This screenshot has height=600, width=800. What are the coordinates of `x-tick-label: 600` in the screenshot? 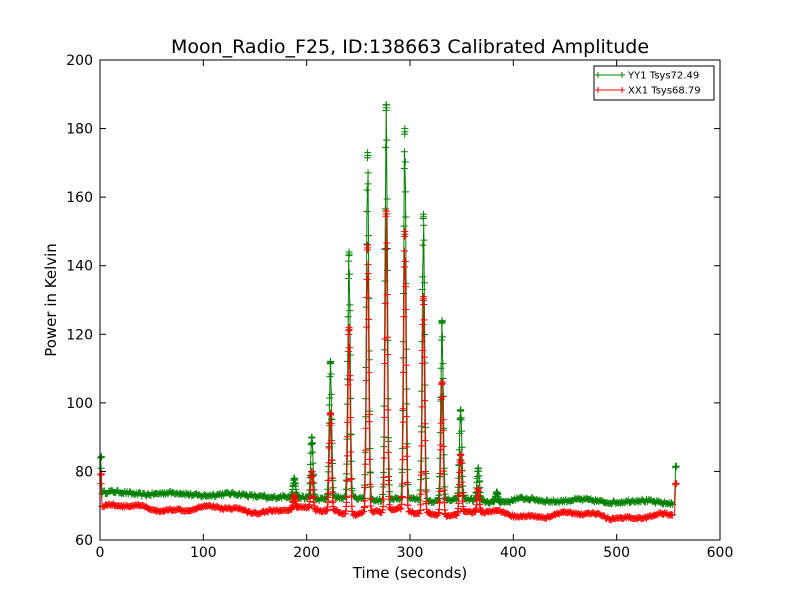 It's located at (720, 553).